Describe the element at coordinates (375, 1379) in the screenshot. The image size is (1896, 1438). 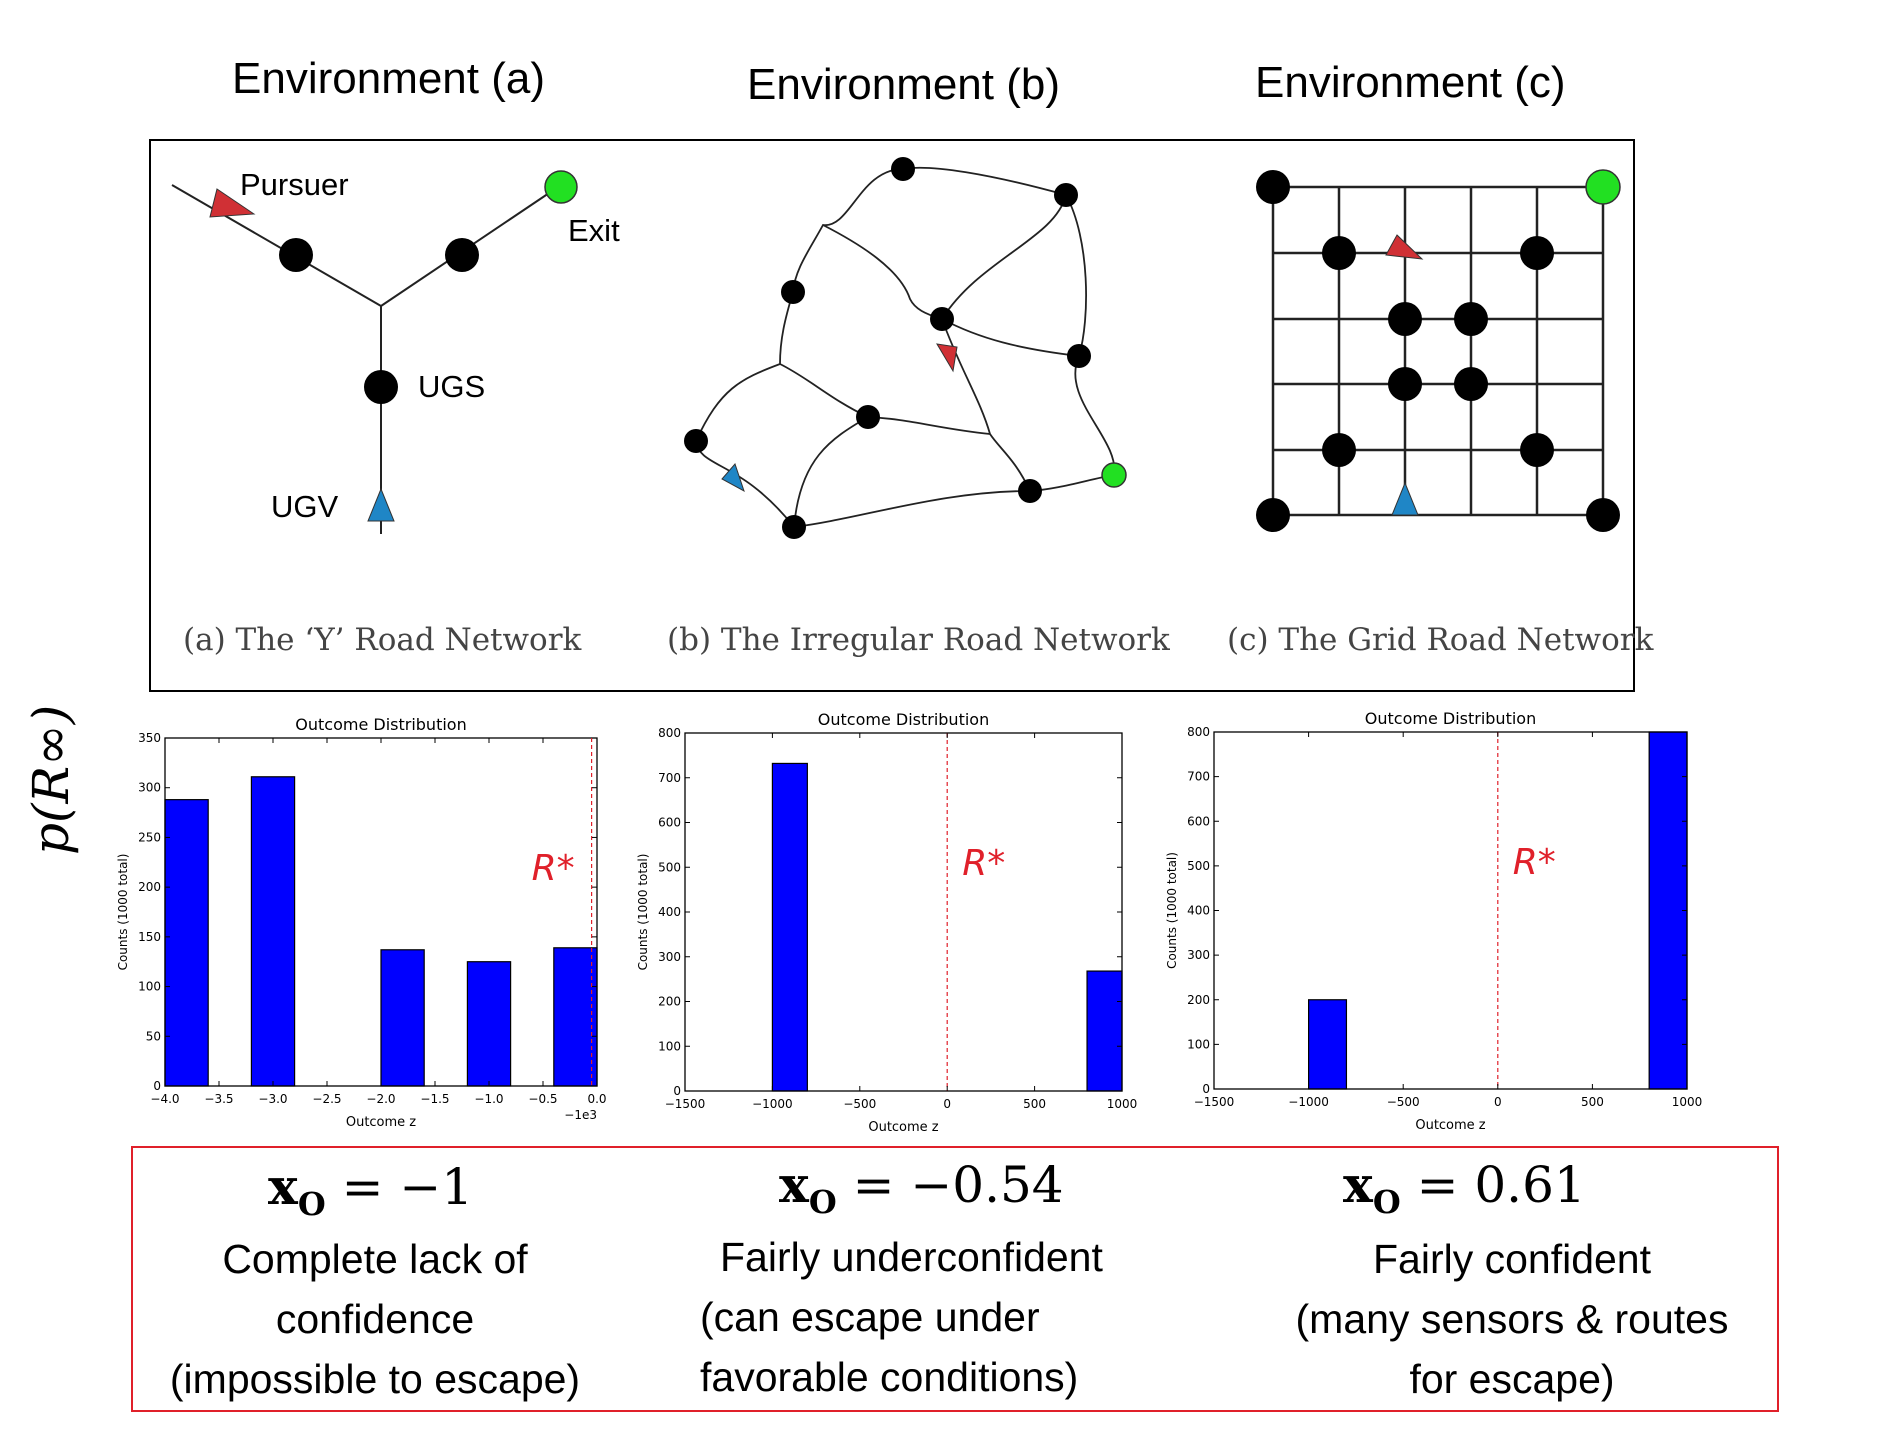
I see `summary-line: (impossible to escape)` at that location.